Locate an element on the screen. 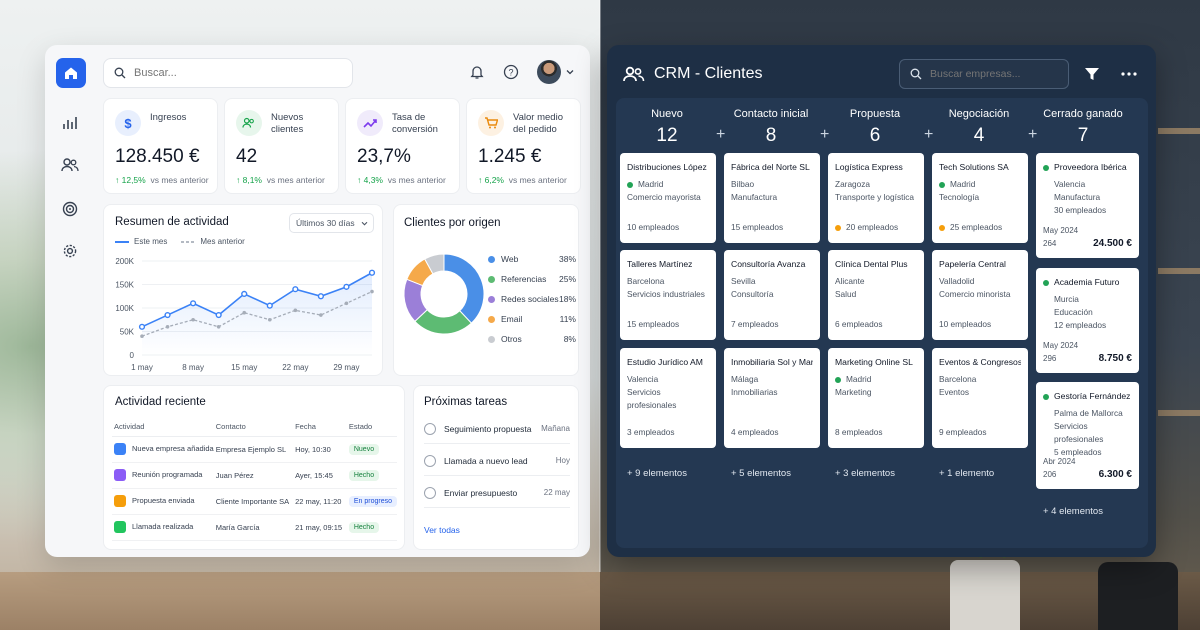 This screenshot has height=630, width=1200. legend-label: Mes anterior is located at coordinates (222, 241).